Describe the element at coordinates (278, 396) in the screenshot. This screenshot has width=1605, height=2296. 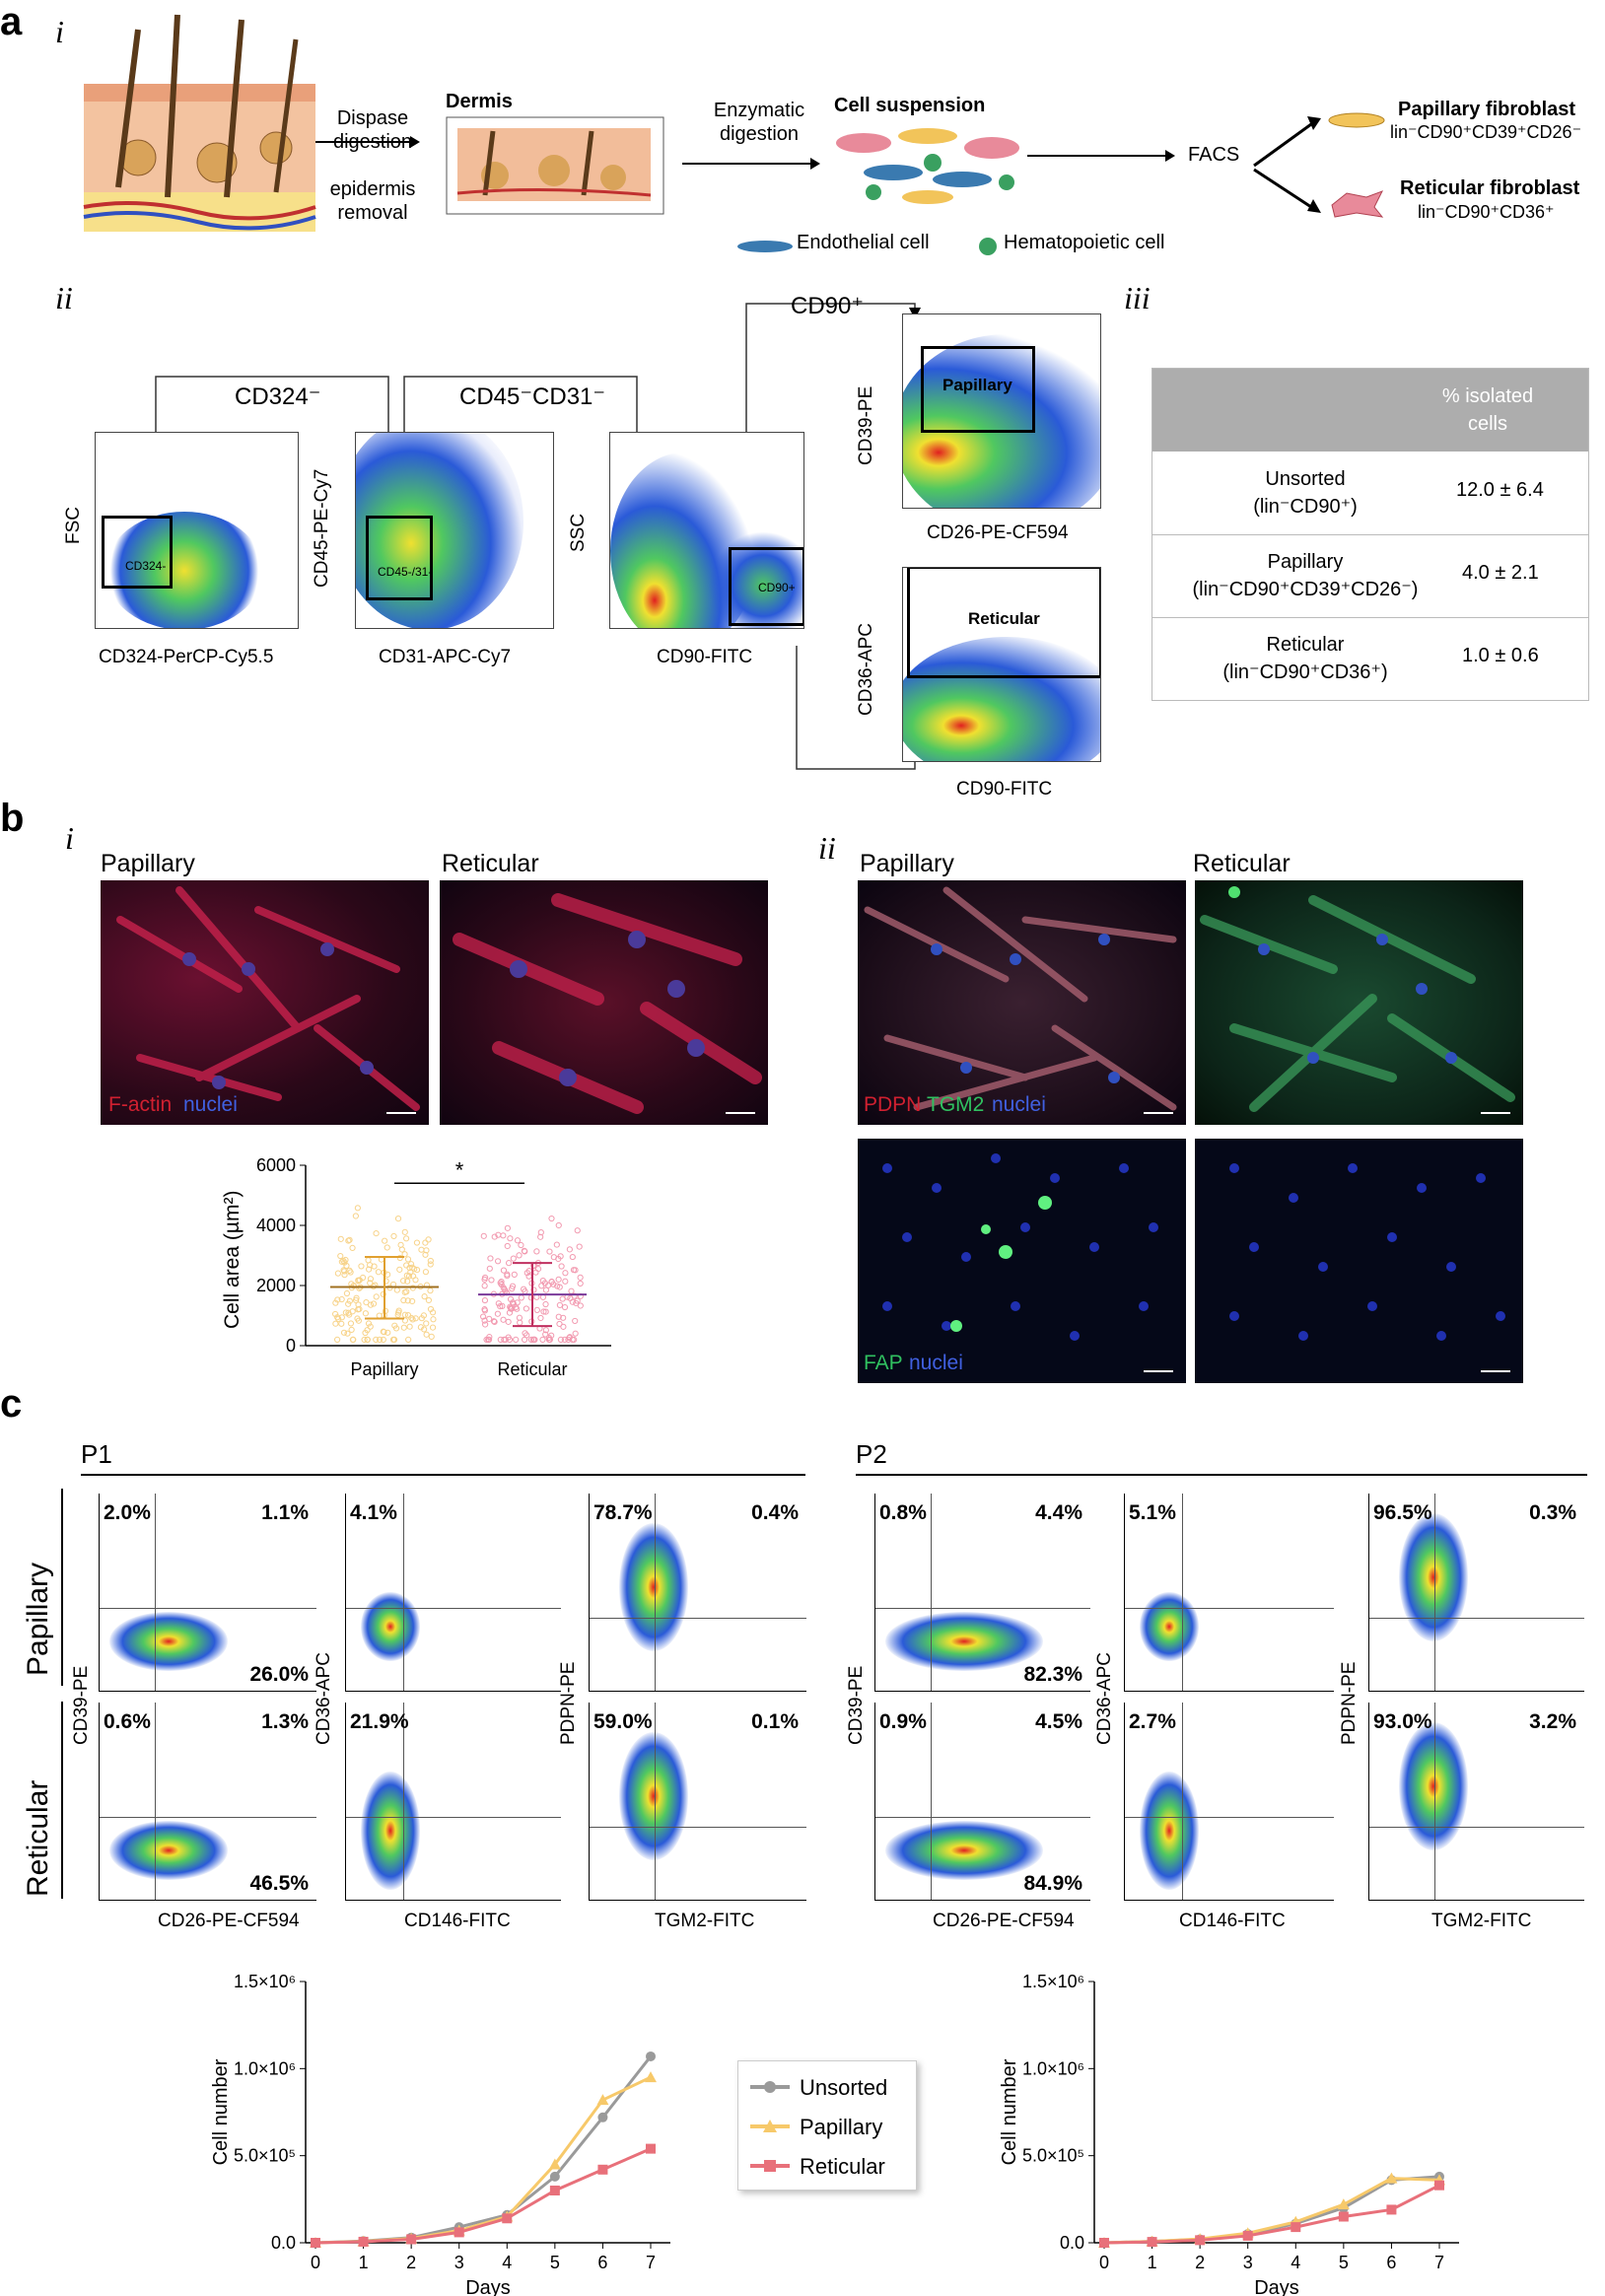
I see `cd324-arrow-label: CD324⁻` at that location.